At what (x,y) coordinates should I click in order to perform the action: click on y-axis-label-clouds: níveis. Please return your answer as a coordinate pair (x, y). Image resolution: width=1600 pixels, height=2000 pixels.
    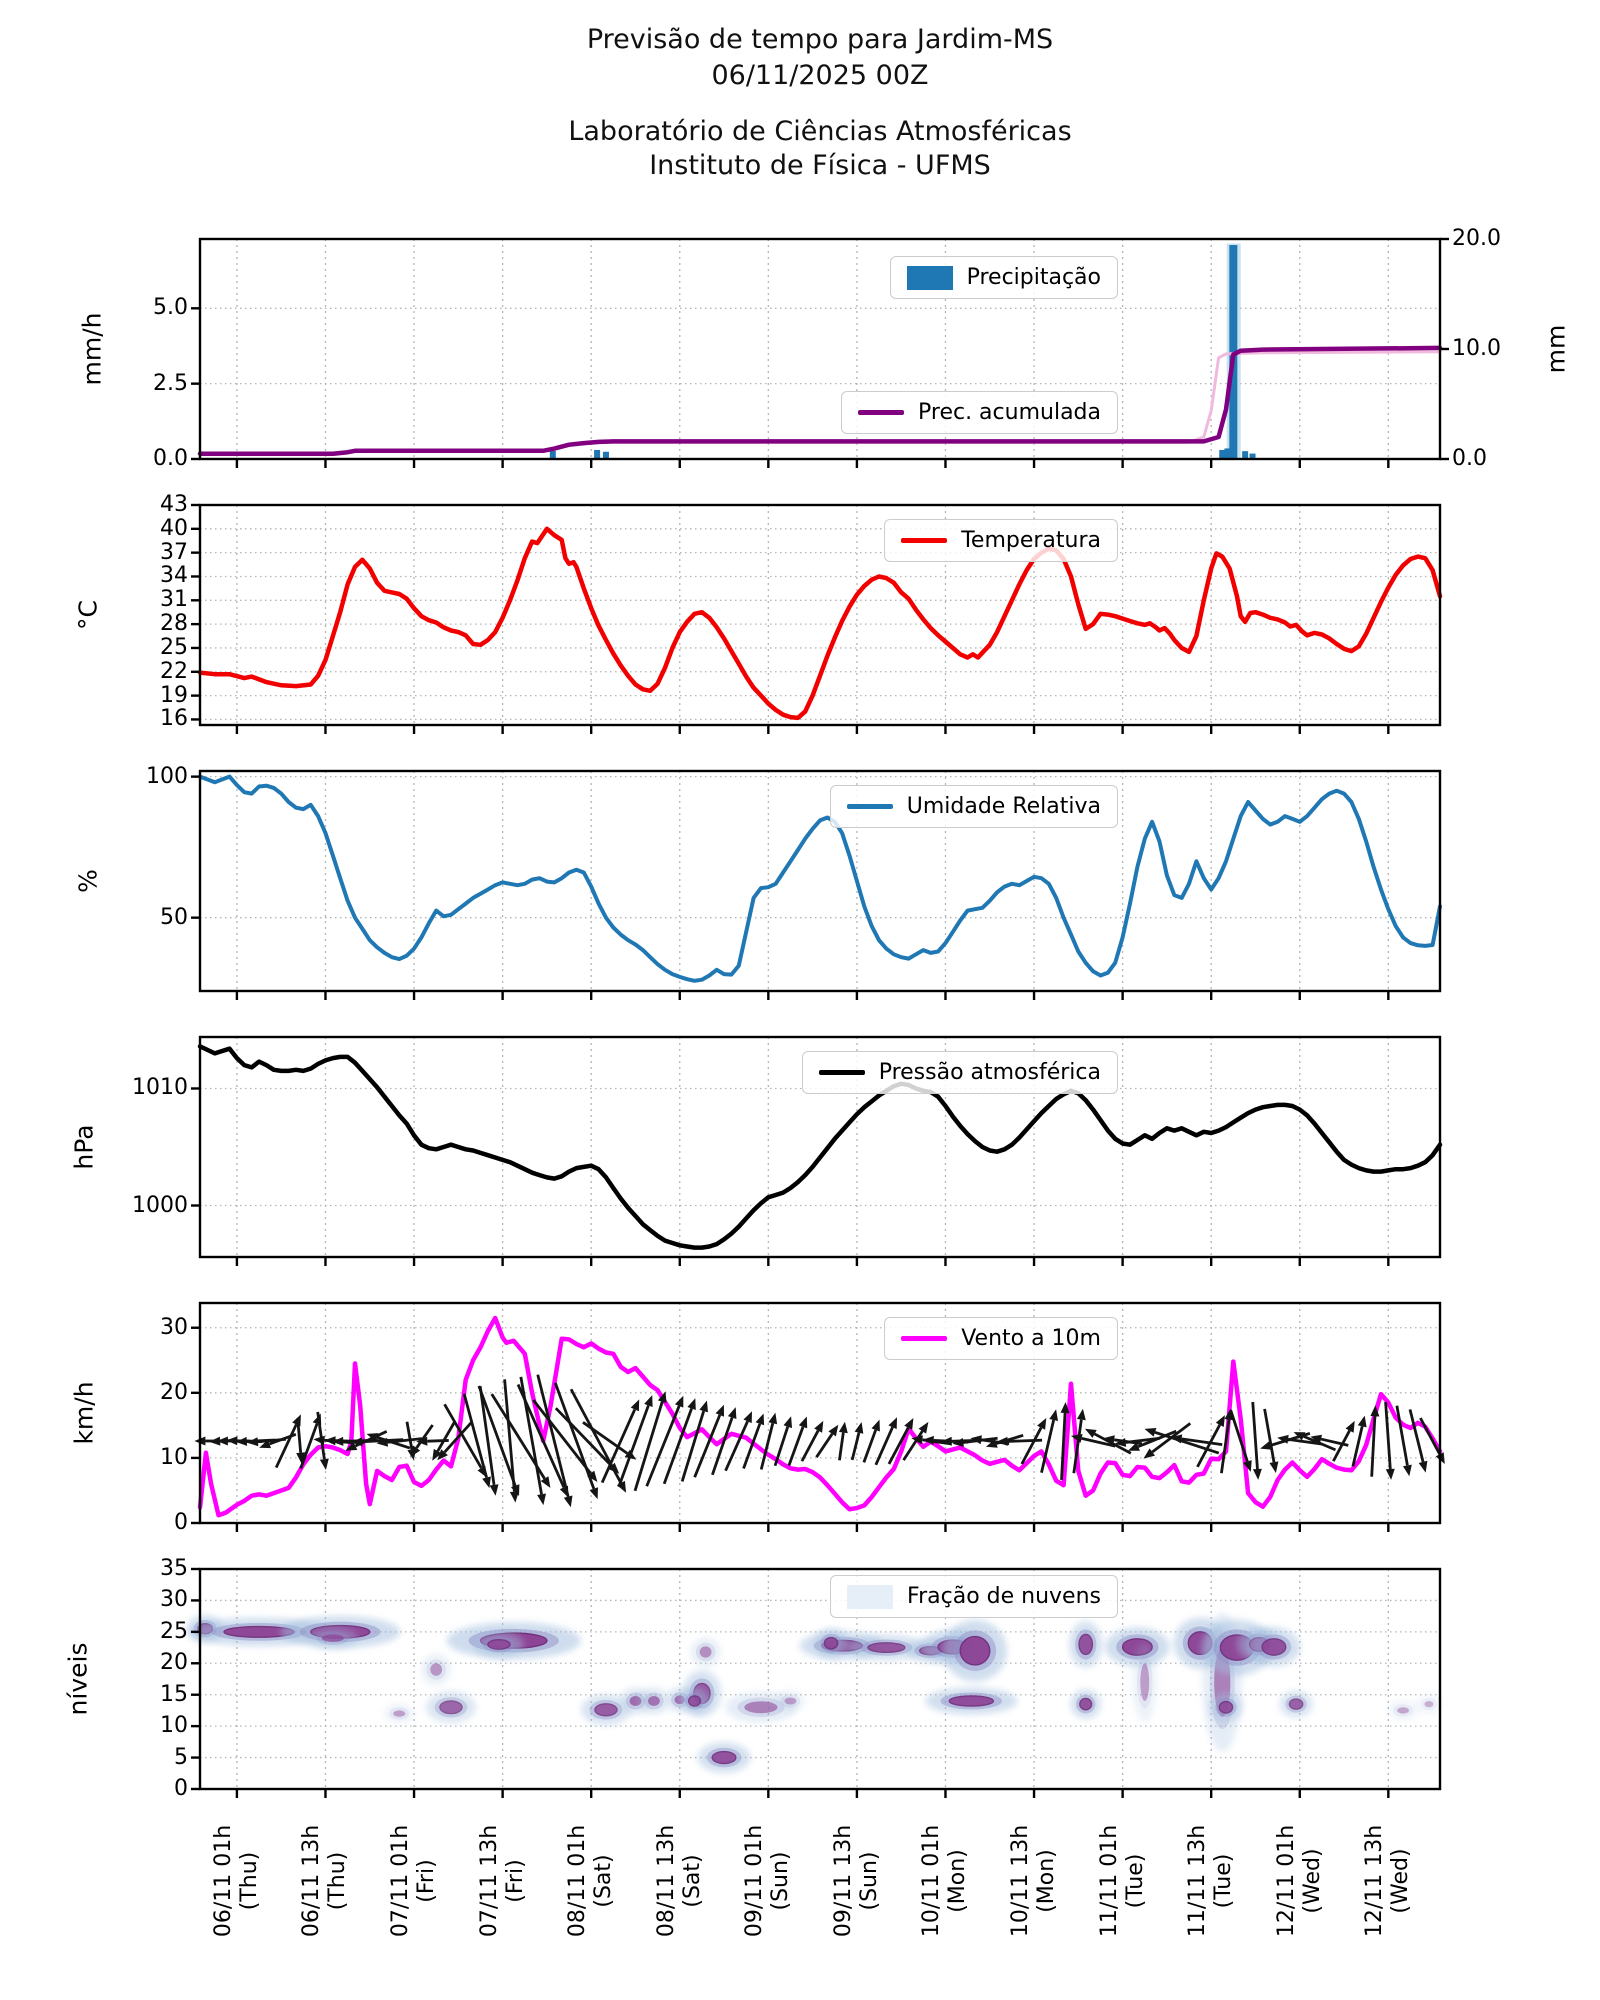
    Looking at the image, I should click on (78, 1679).